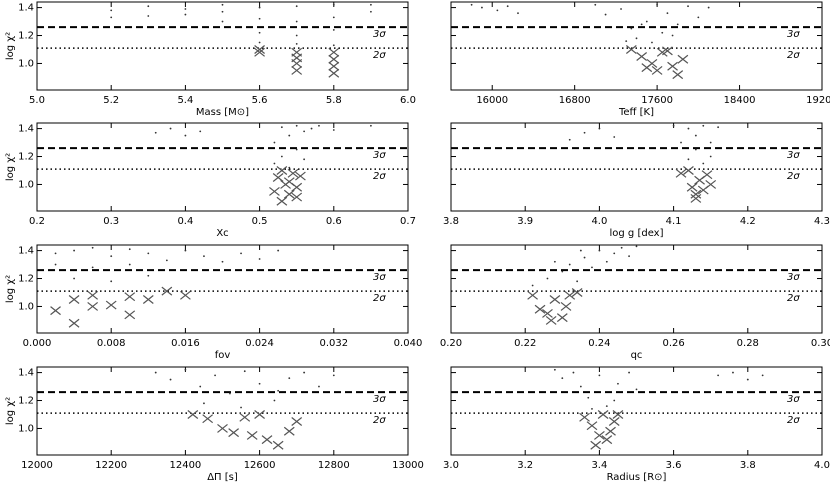  Describe the element at coordinates (575, 100) in the screenshot. I see `x-tick-label: 16800` at that location.